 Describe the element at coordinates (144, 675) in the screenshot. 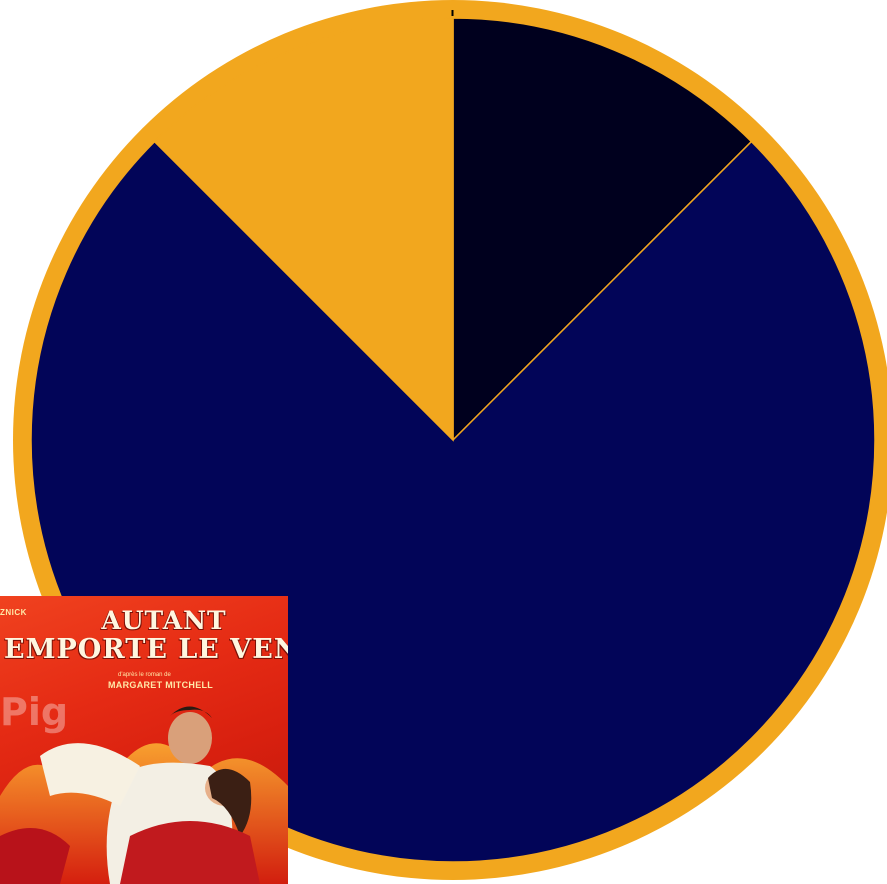

I see `poster-subline: d'après le roman de` at that location.